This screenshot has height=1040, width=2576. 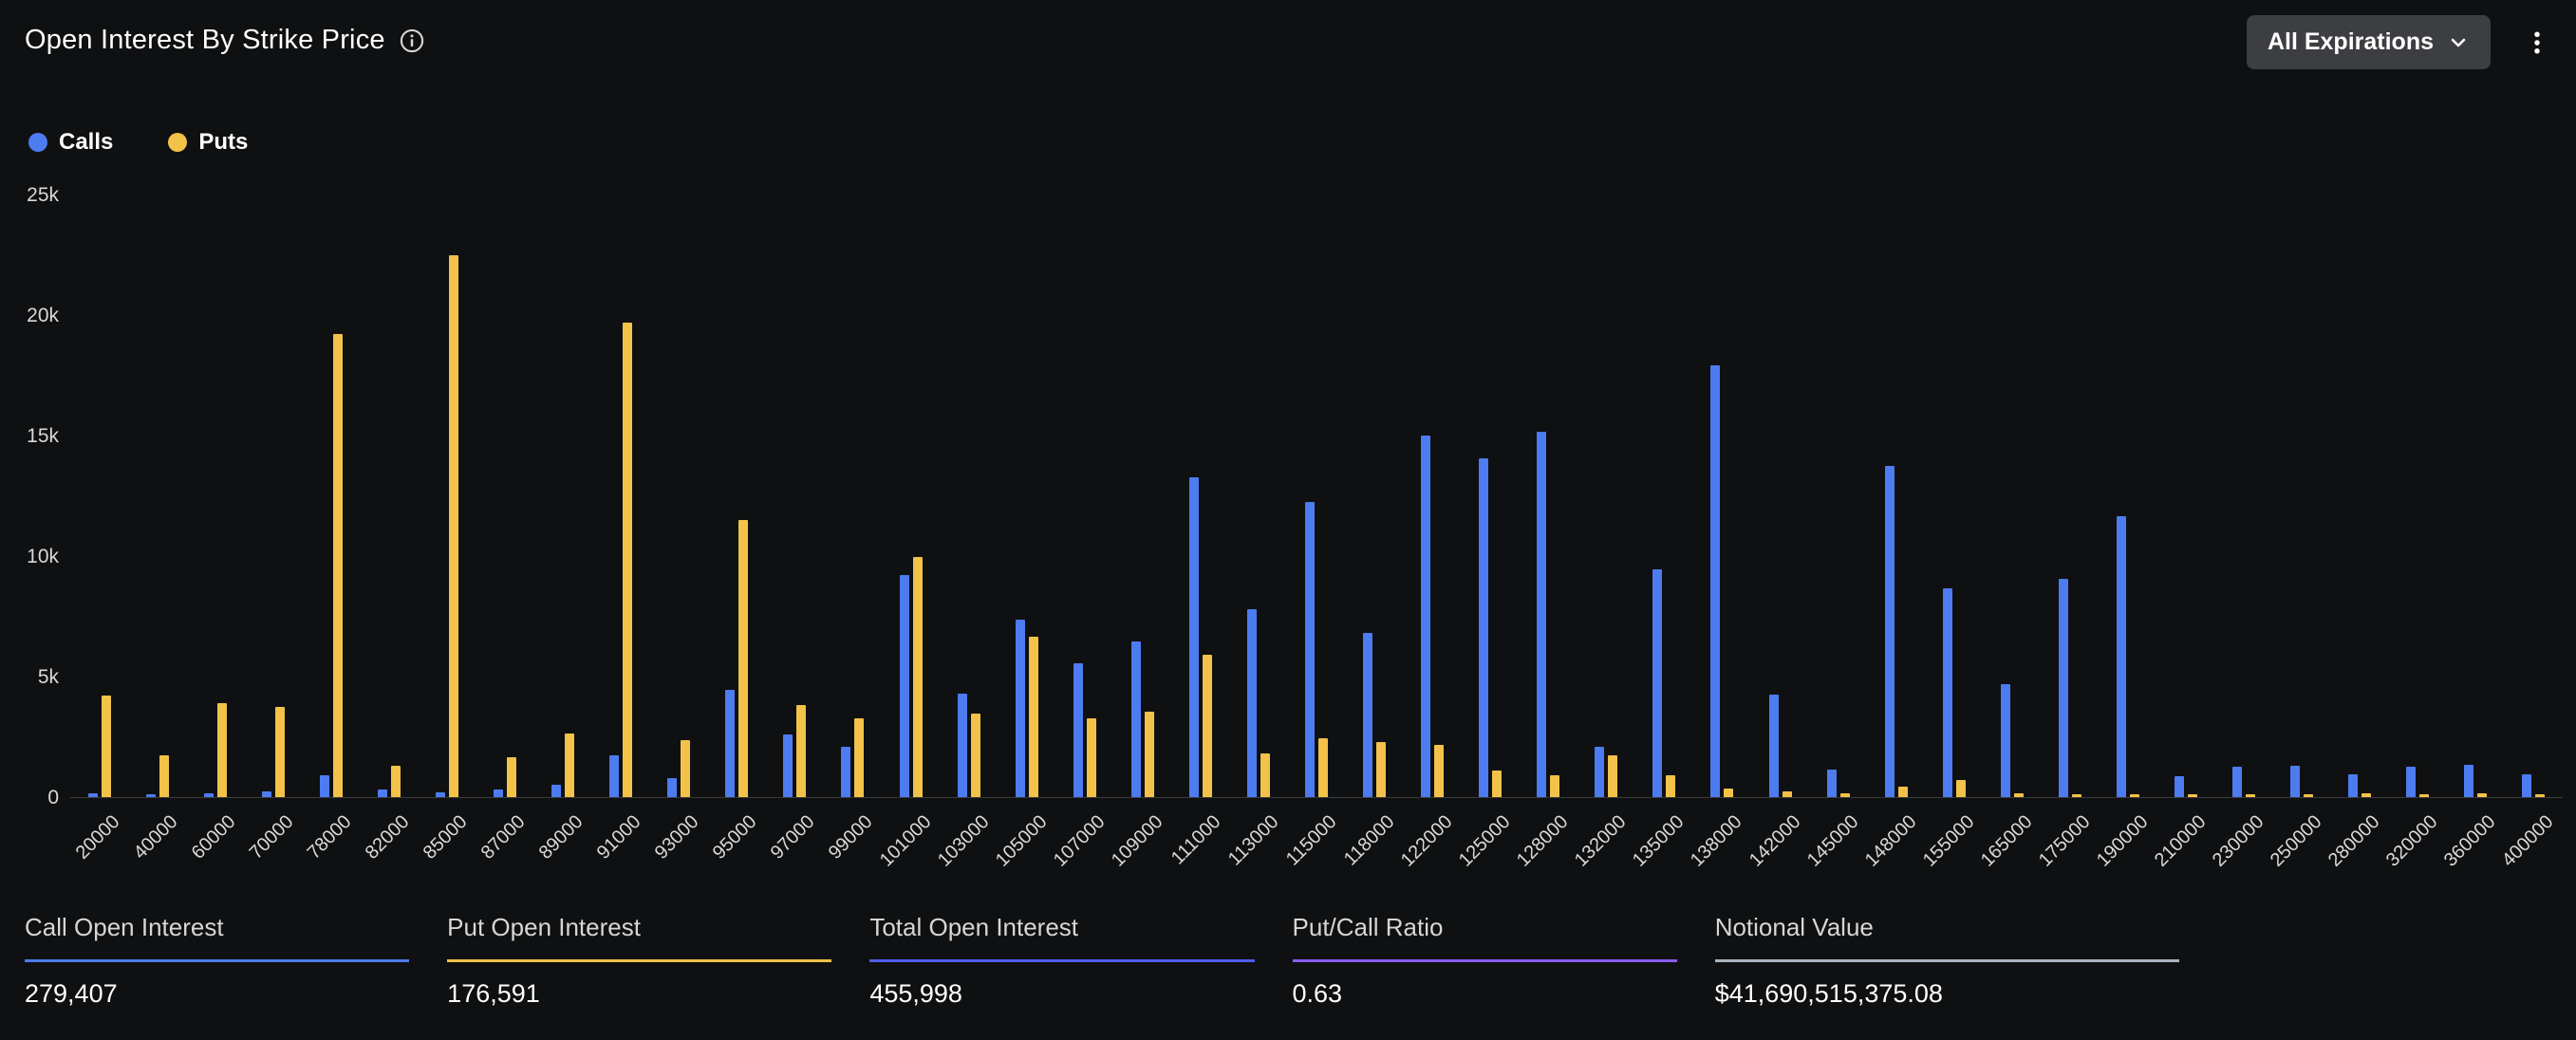 I want to click on x-tick-label: 115000, so click(x=1311, y=840).